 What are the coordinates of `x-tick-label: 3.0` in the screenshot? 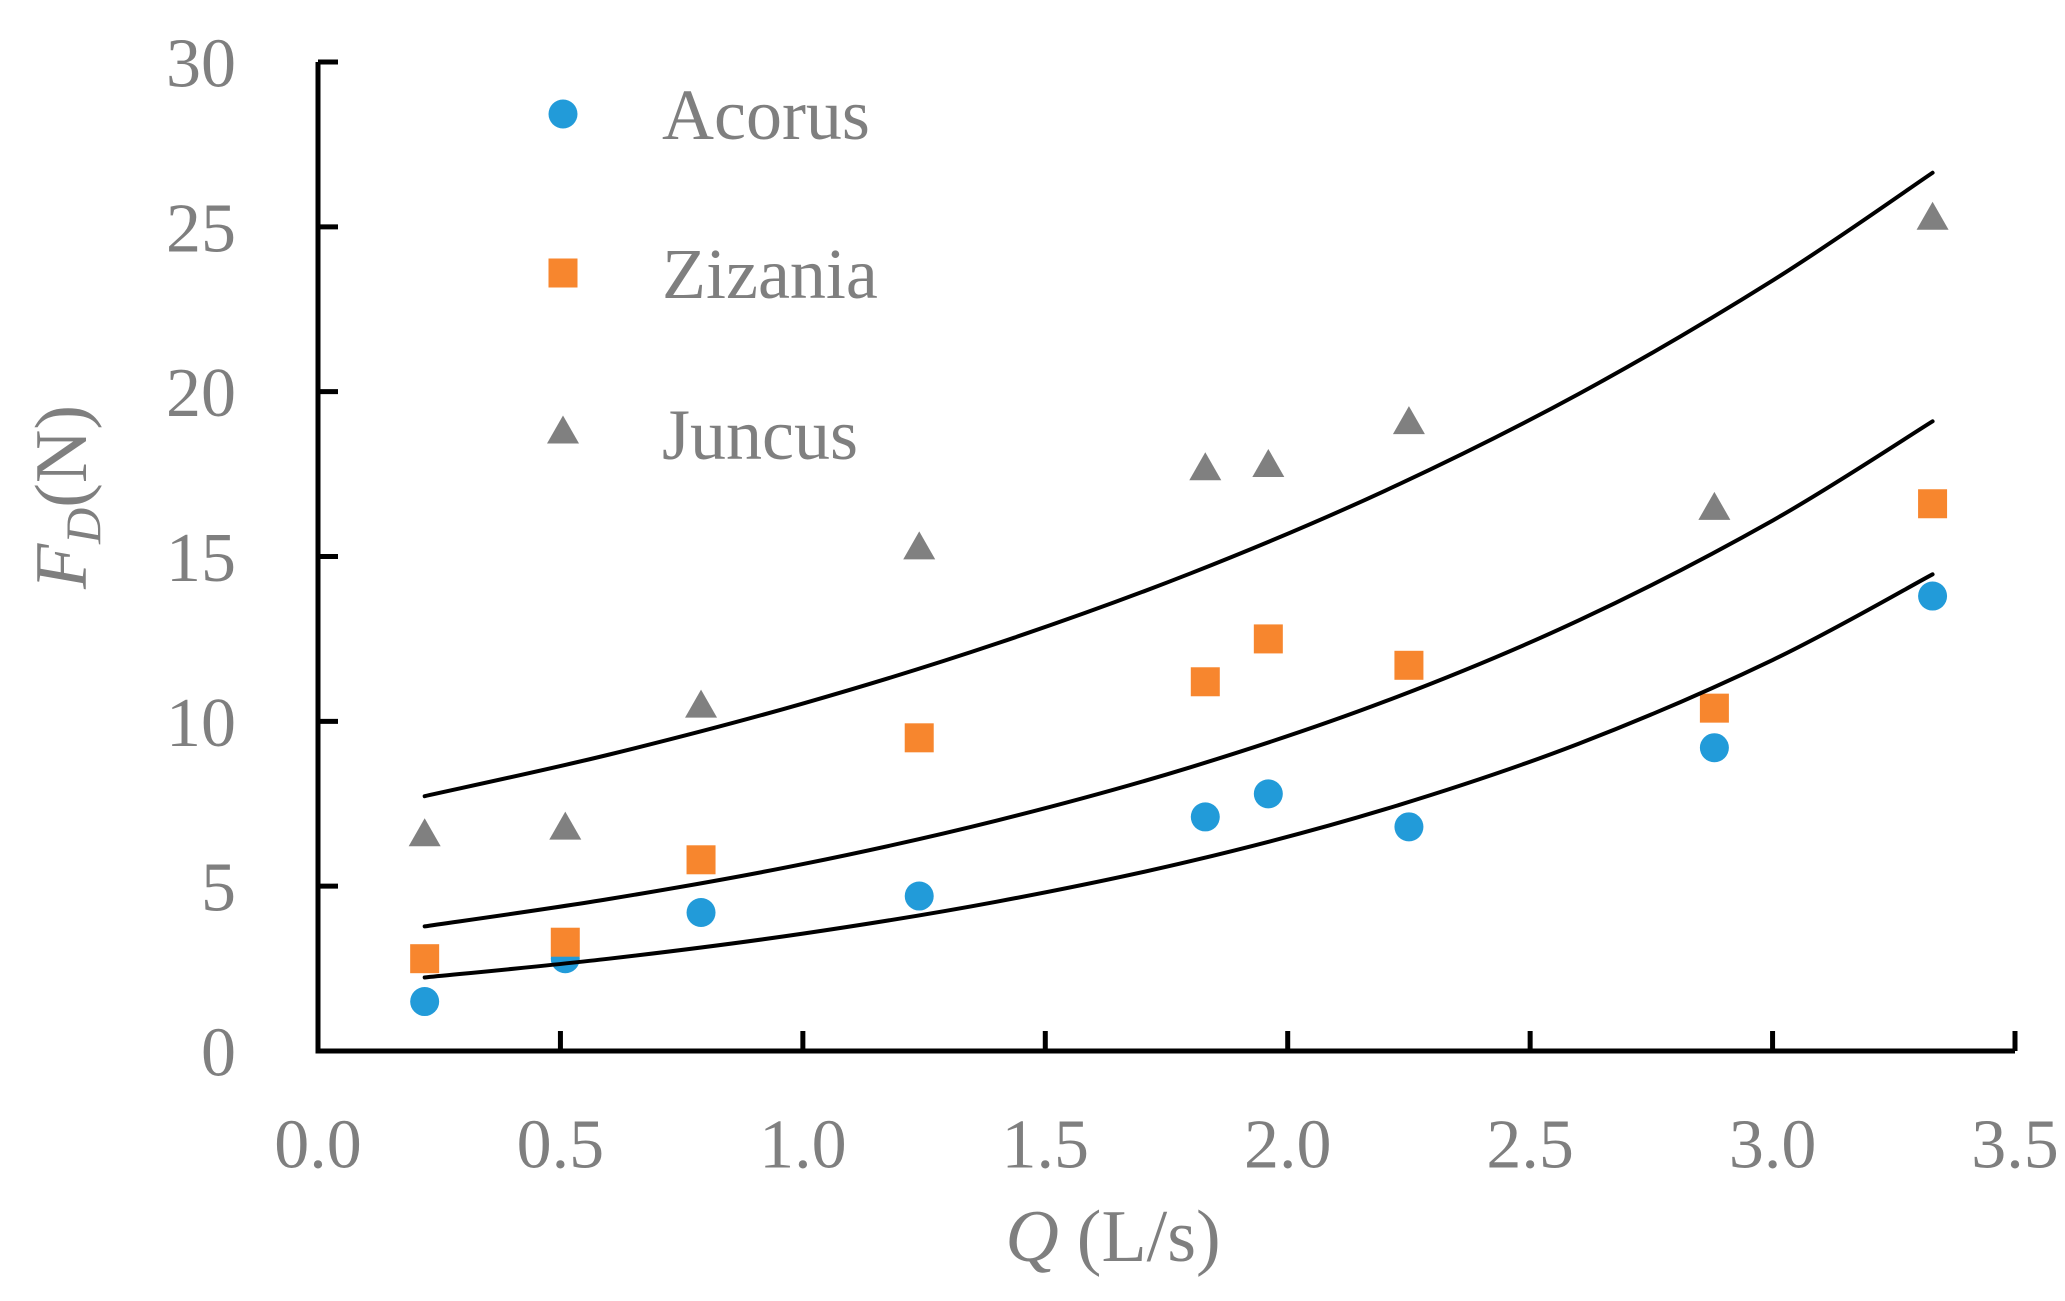 It's located at (1773, 1145).